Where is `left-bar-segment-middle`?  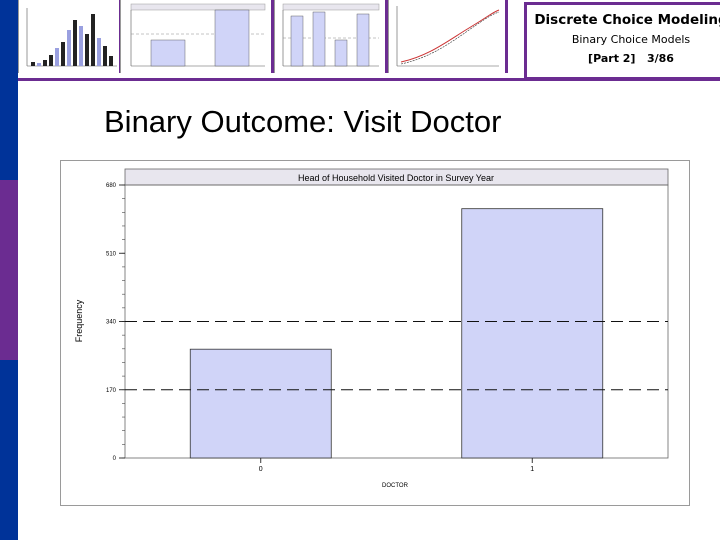
left-bar-segment-middle is located at coordinates (9, 270).